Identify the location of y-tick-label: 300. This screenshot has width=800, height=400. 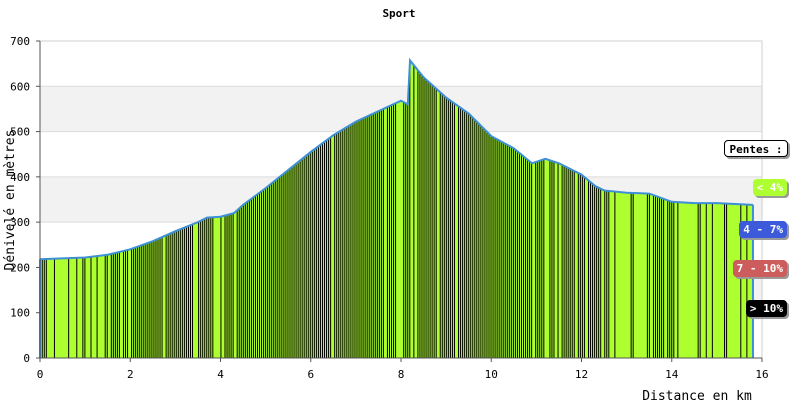
(20, 222).